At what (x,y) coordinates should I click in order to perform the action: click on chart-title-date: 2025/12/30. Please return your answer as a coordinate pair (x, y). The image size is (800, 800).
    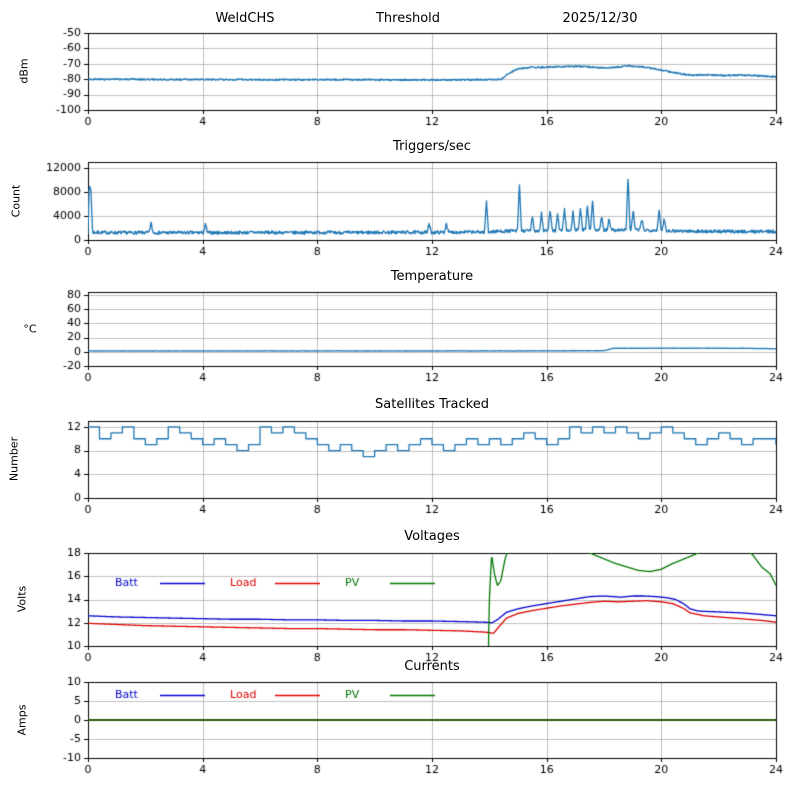
    Looking at the image, I should click on (600, 18).